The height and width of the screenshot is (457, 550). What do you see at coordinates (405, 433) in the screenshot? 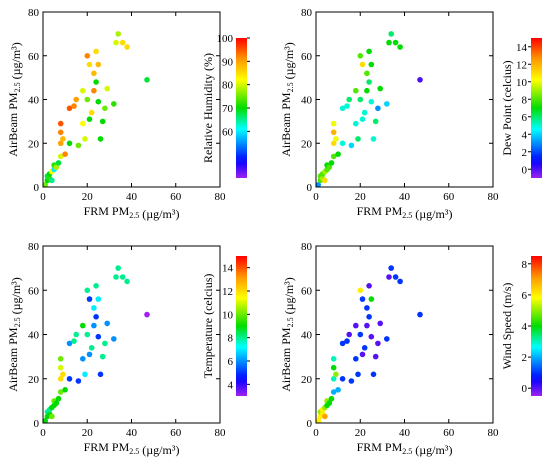
I see `x-tick-label: 40` at bounding box center [405, 433].